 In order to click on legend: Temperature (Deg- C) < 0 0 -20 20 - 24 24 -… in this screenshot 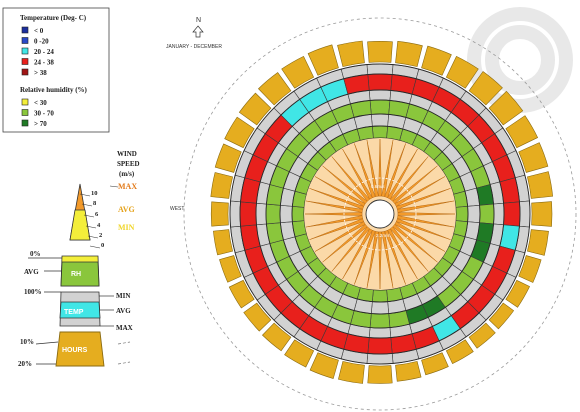, I will do `click(56, 70)`.